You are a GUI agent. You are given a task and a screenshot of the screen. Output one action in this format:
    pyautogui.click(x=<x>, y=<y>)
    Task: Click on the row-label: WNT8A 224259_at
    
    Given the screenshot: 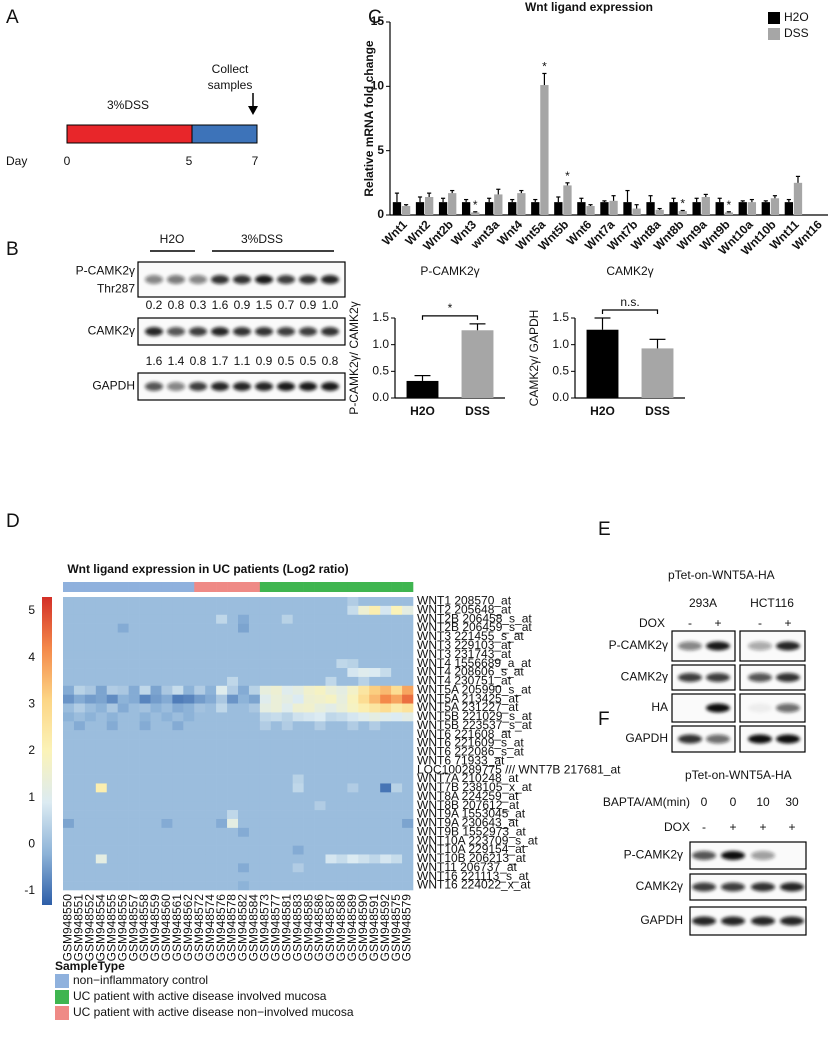 What is the action you would take?
    pyautogui.click(x=468, y=796)
    